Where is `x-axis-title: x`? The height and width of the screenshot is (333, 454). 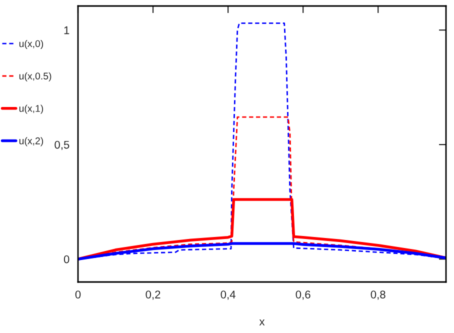
x-axis-title: x is located at coordinates (262, 323).